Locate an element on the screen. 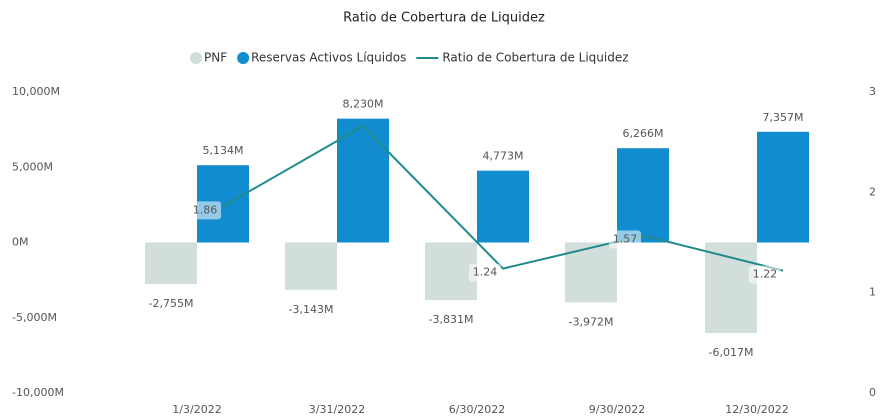  y-tick-label: -5,000M is located at coordinates (34, 317).